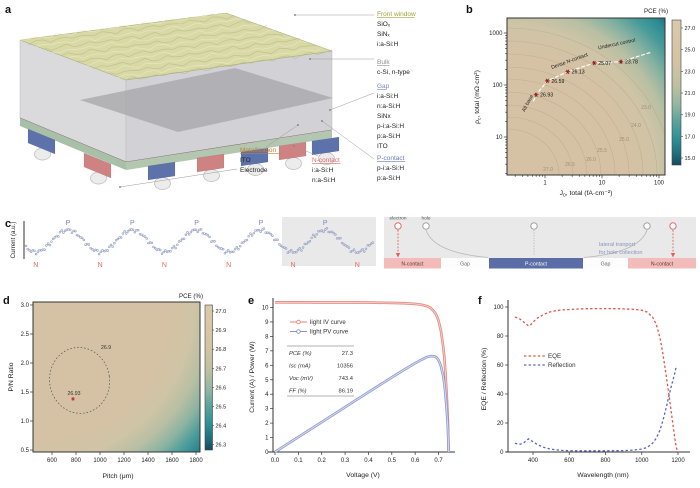 The height and width of the screenshot is (488, 700). I want to click on base-layer-left, so click(73, 144).